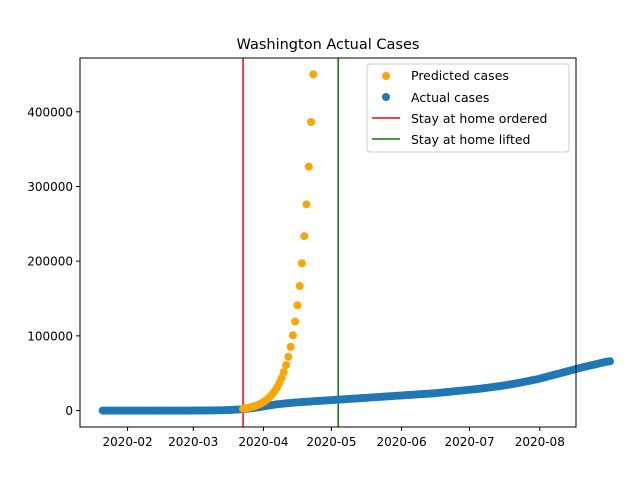  Describe the element at coordinates (460, 75) in the screenshot. I see `legend-predicted-label: Predicted cases` at that location.